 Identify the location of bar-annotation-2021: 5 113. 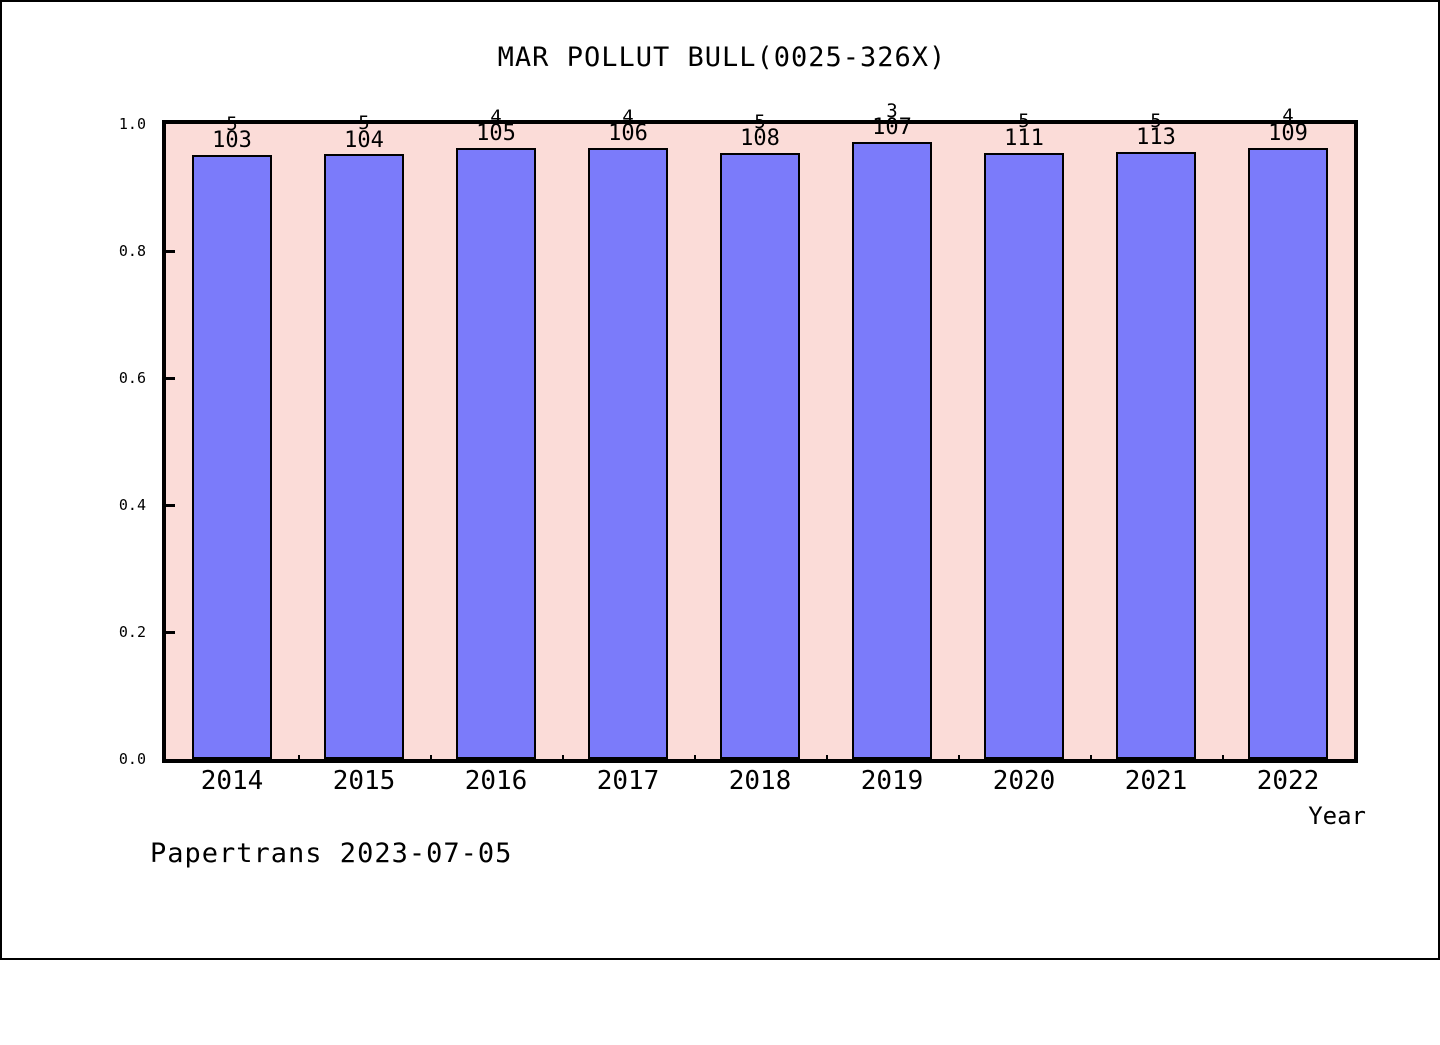
(1156, 130).